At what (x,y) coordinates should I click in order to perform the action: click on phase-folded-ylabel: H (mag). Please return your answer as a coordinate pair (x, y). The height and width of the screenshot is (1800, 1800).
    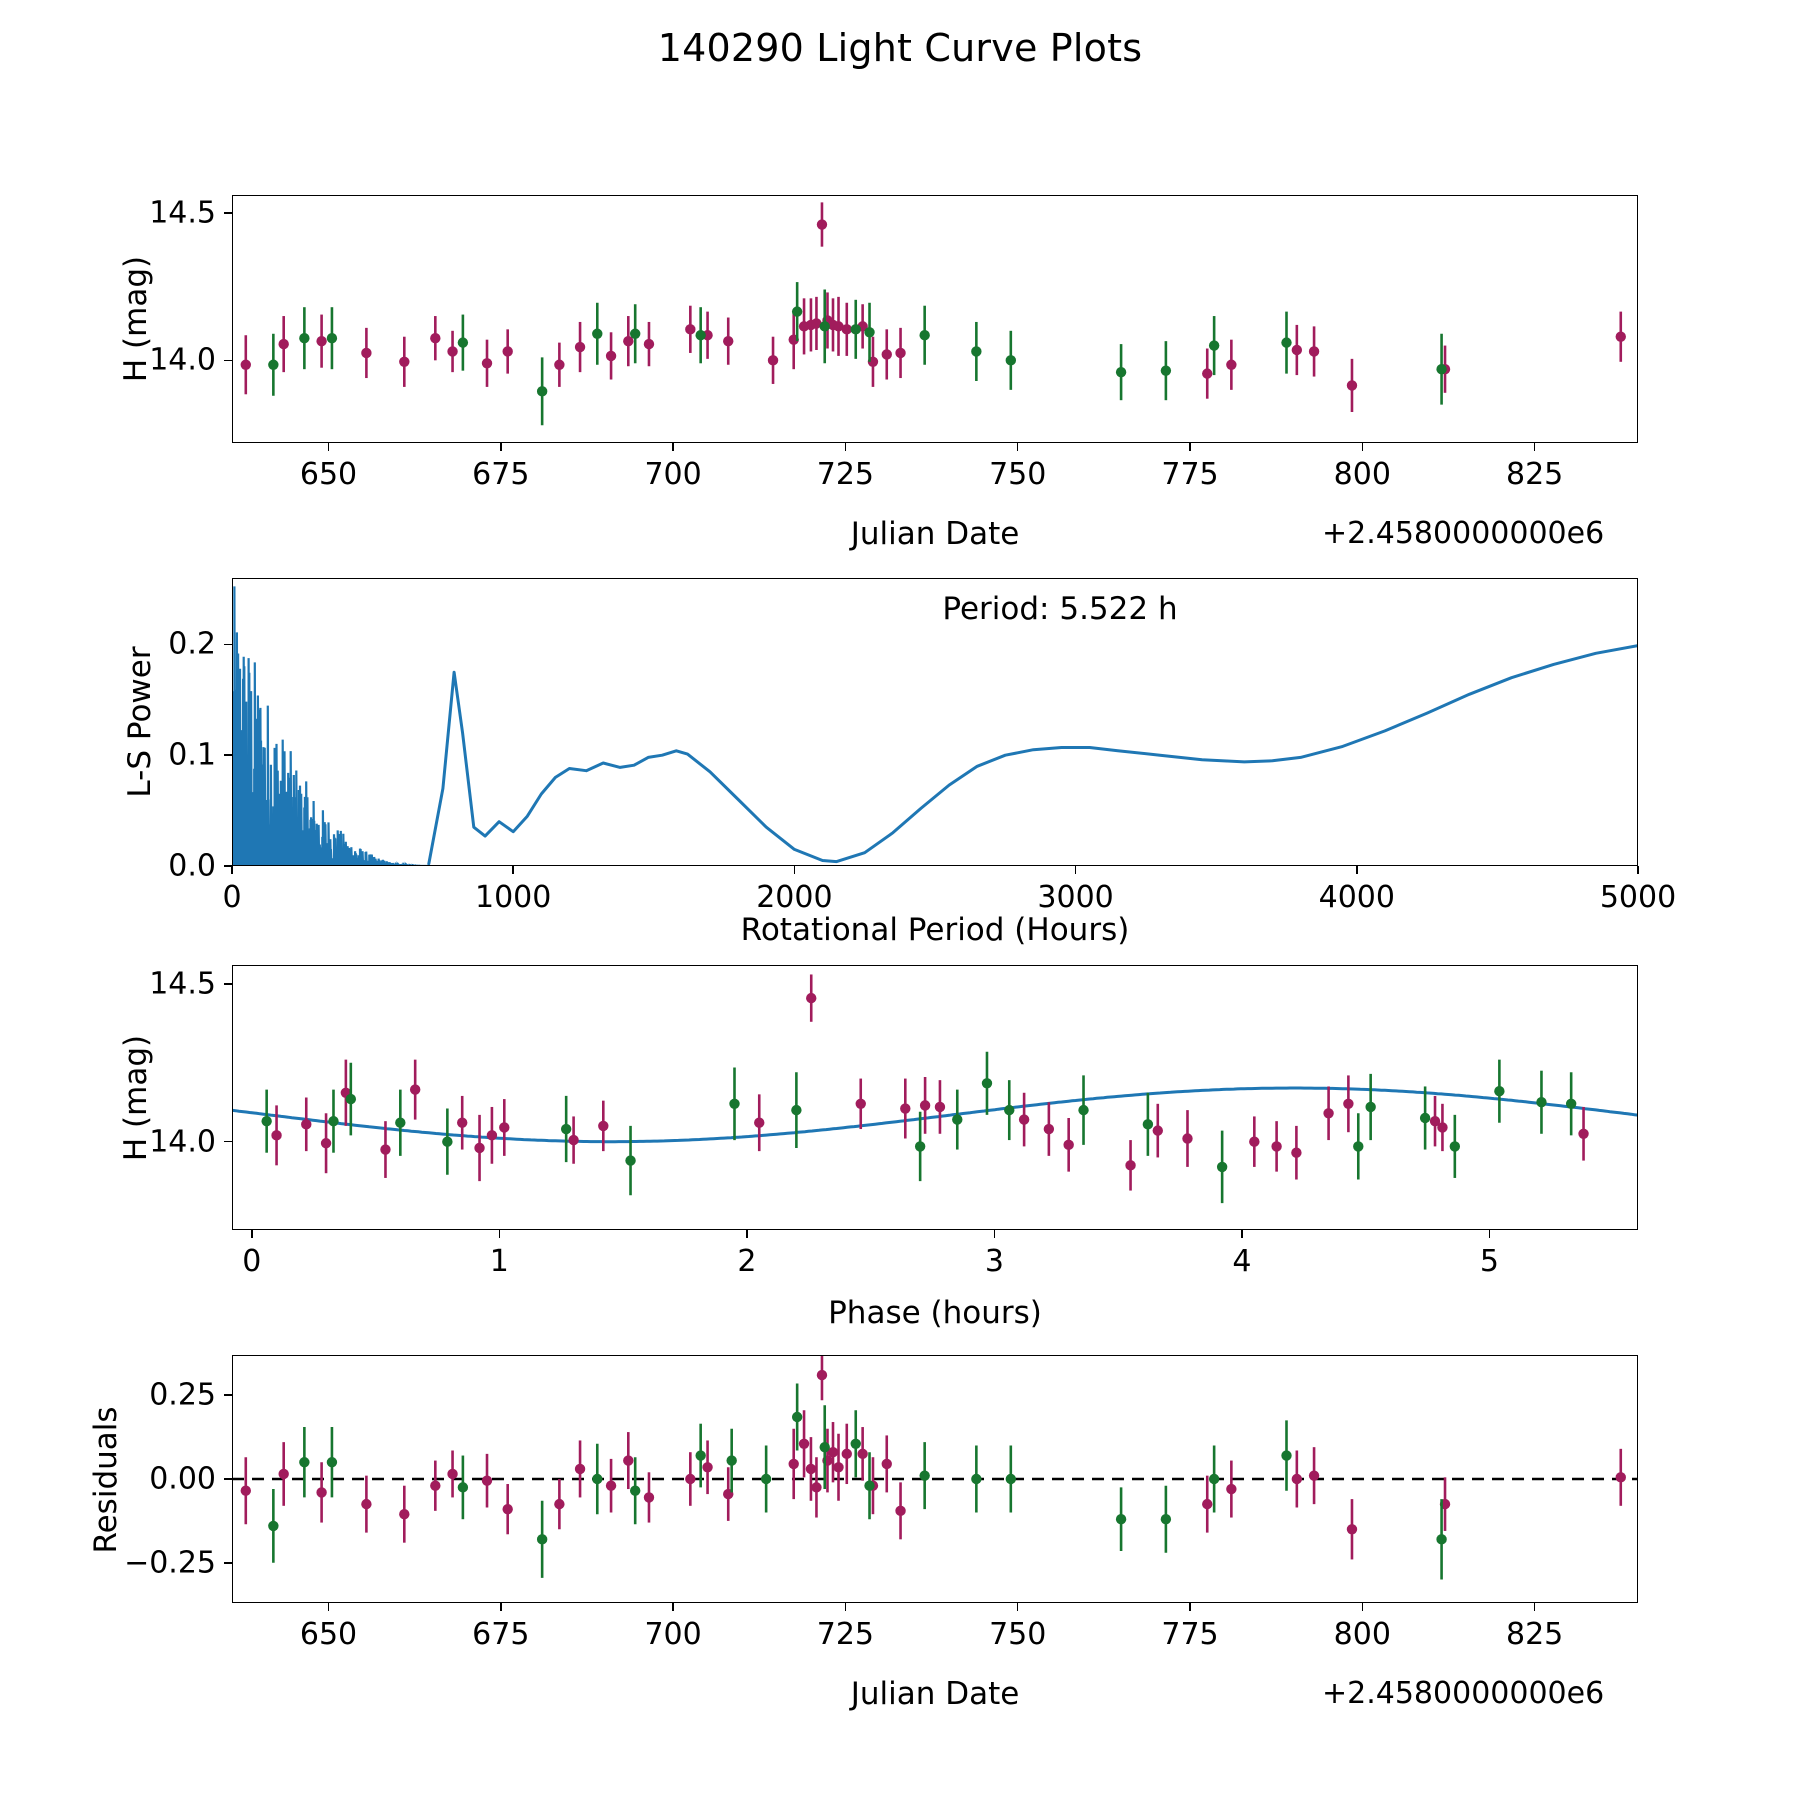
    Looking at the image, I should click on (136, 1098).